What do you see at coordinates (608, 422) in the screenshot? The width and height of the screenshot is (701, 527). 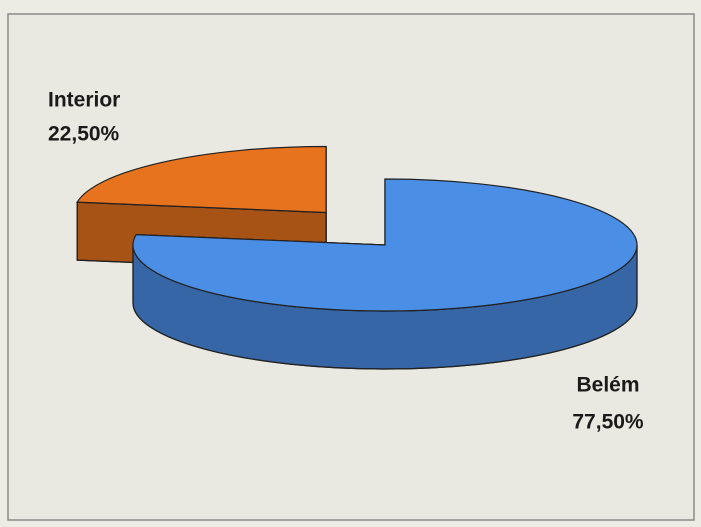 I see `slice-value-label: 77,50%` at bounding box center [608, 422].